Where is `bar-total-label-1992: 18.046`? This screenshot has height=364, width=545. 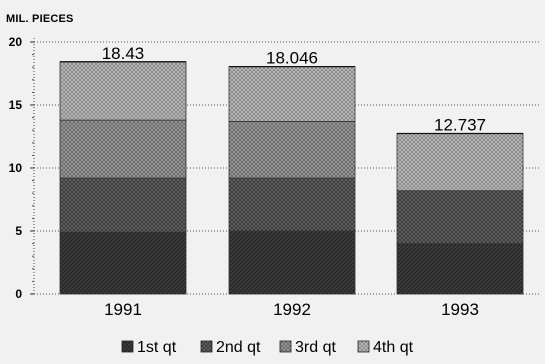
bar-total-label-1992: 18.046 is located at coordinates (292, 58).